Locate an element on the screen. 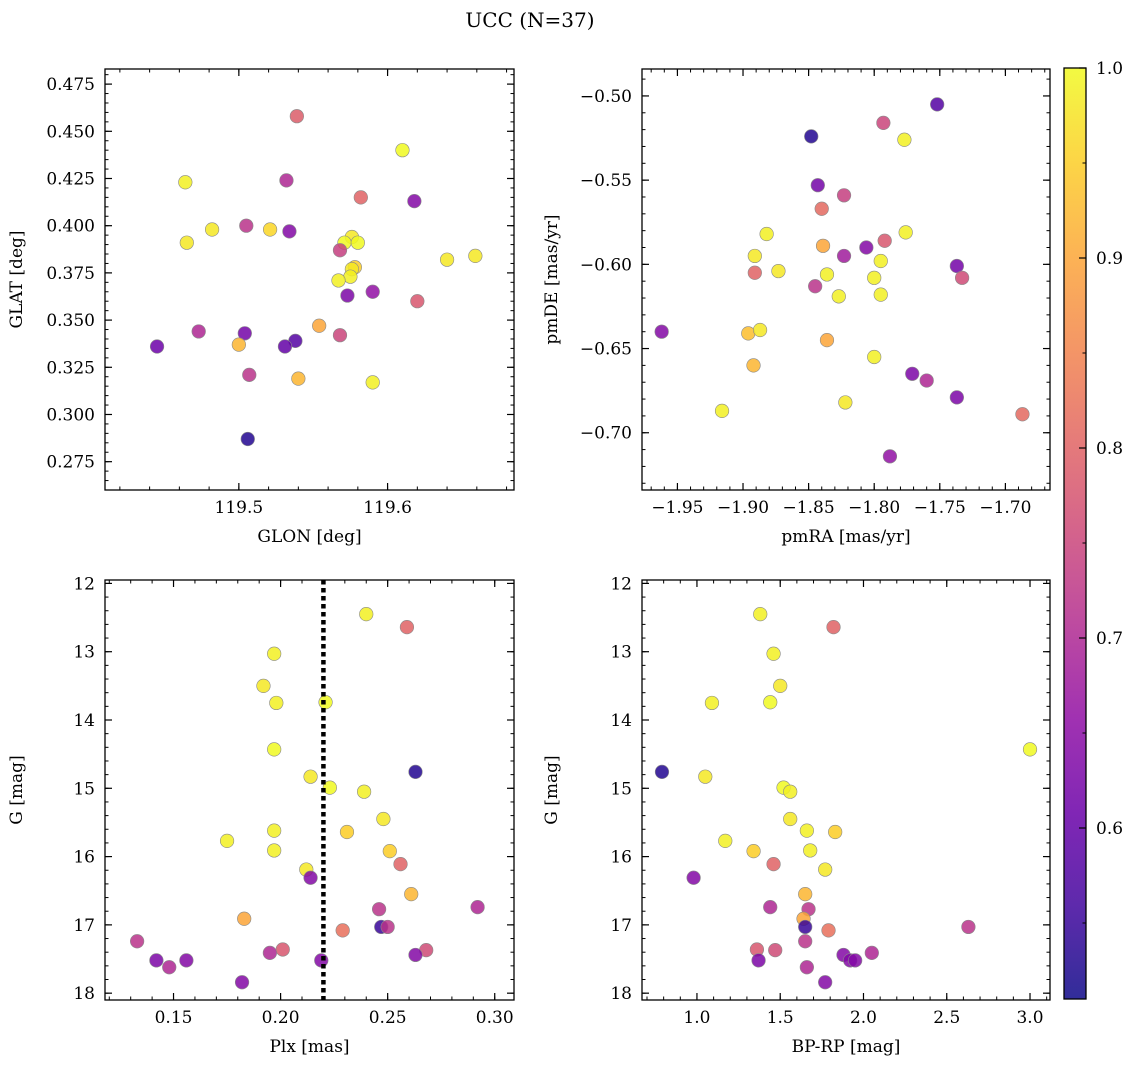  x-axis-label: Plx [mas] is located at coordinates (309, 1047).